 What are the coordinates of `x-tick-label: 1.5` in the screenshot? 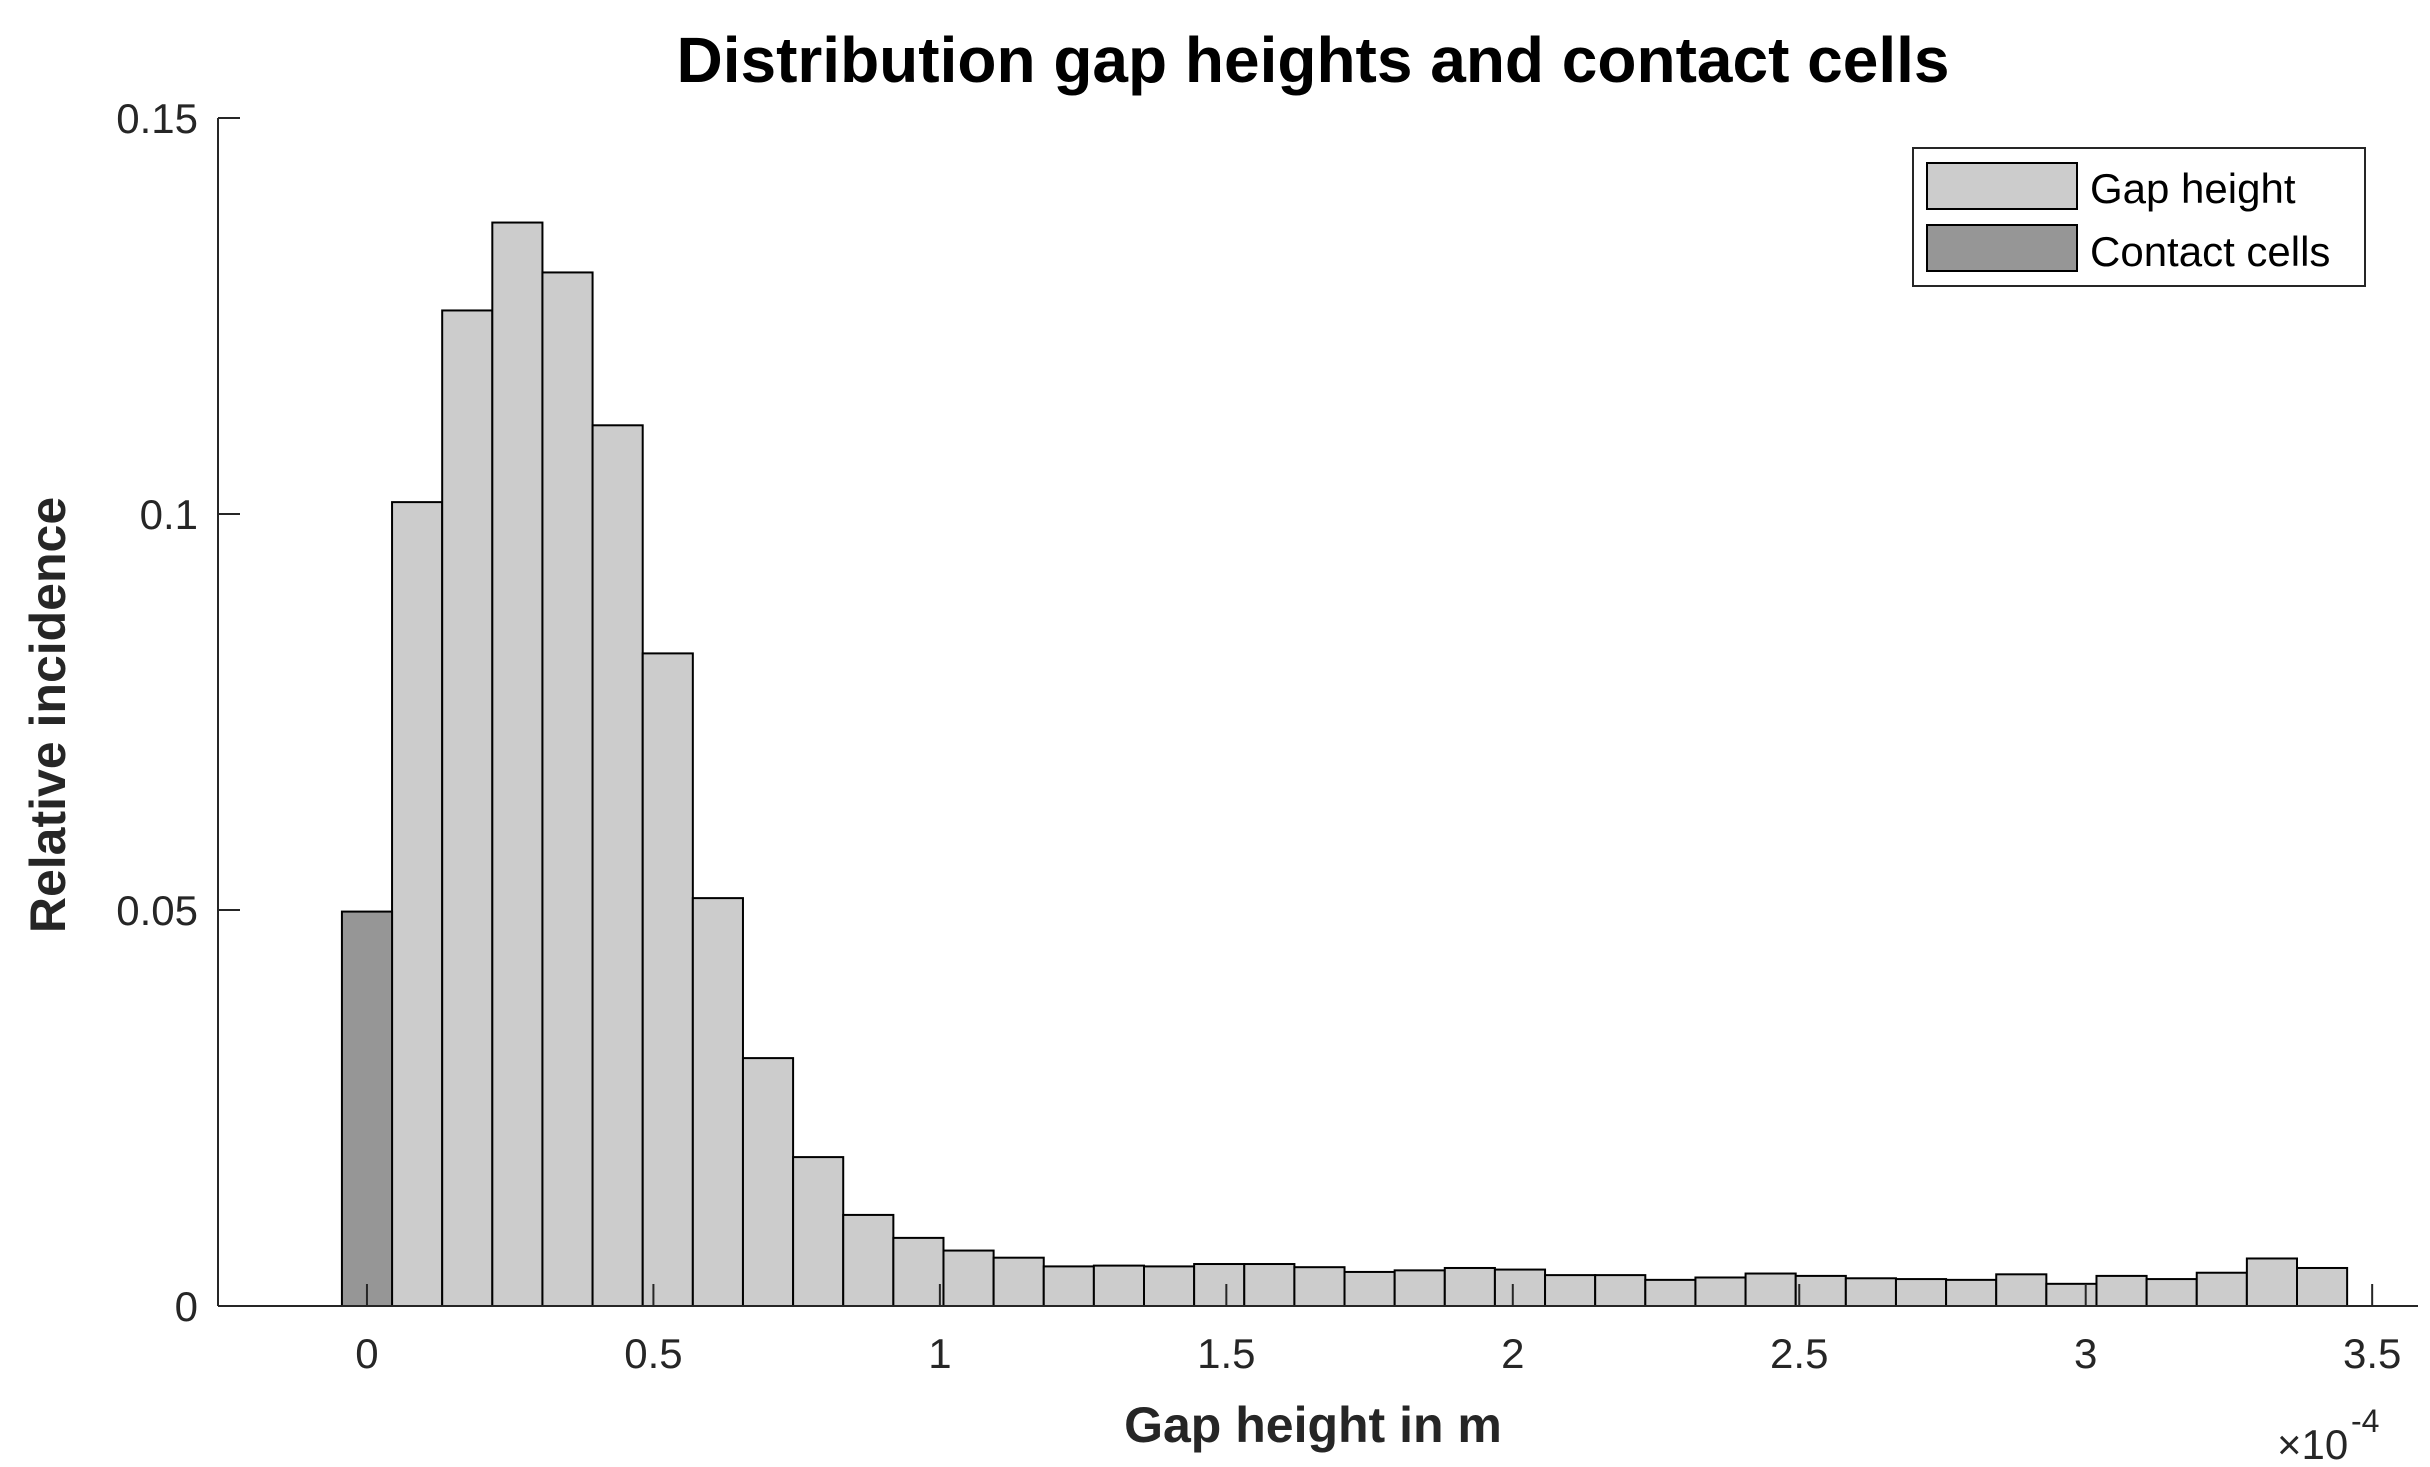 It's located at (1226, 1353).